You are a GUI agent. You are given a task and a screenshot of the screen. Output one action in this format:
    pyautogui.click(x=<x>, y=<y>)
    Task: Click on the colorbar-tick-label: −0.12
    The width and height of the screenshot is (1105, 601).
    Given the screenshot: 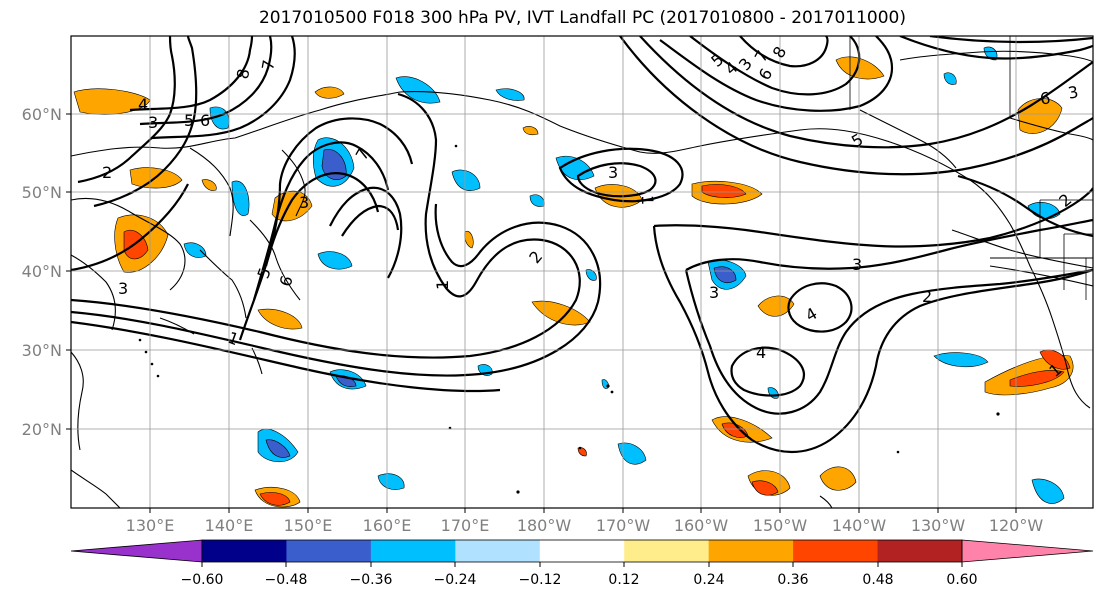 What is the action you would take?
    pyautogui.click(x=540, y=580)
    